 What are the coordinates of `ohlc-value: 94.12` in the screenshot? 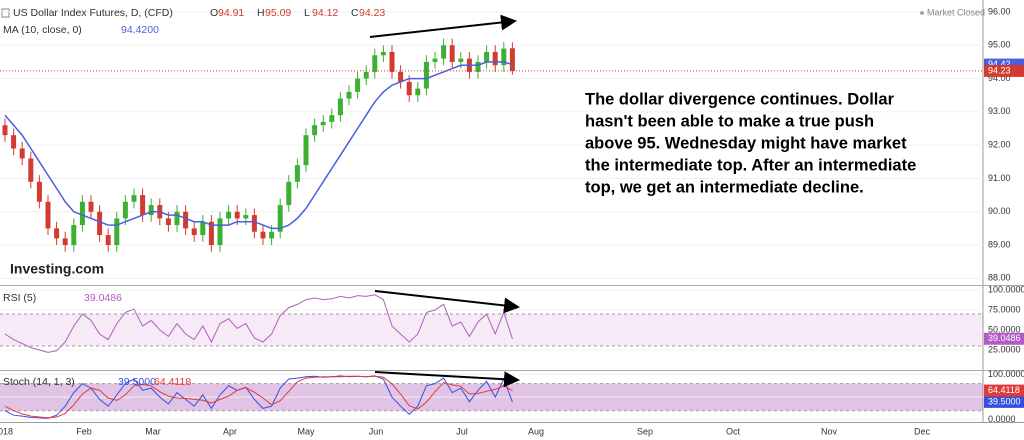 It's located at (325, 13).